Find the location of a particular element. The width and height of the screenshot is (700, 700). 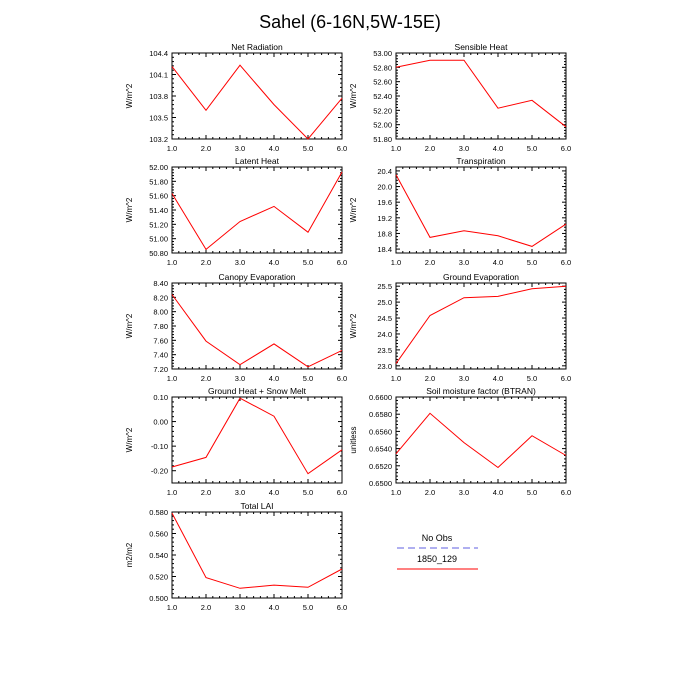

legend-label-model: 1850_129 is located at coordinates (437, 559).